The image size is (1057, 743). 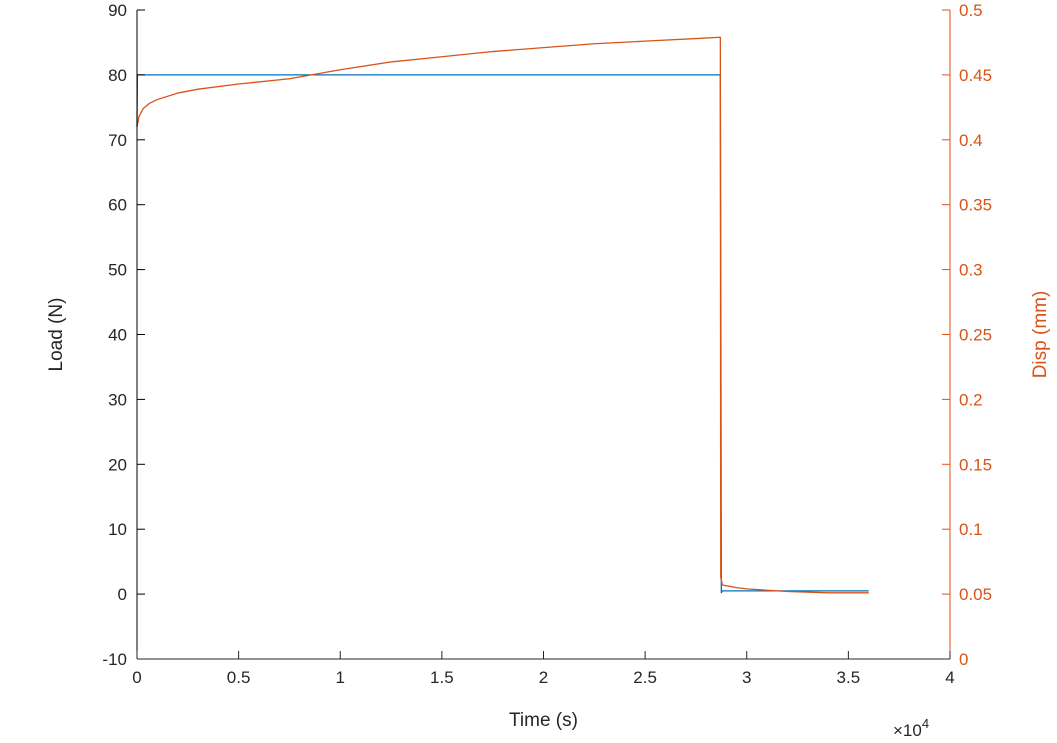 I want to click on left-tick-label: 20, so click(x=117, y=464).